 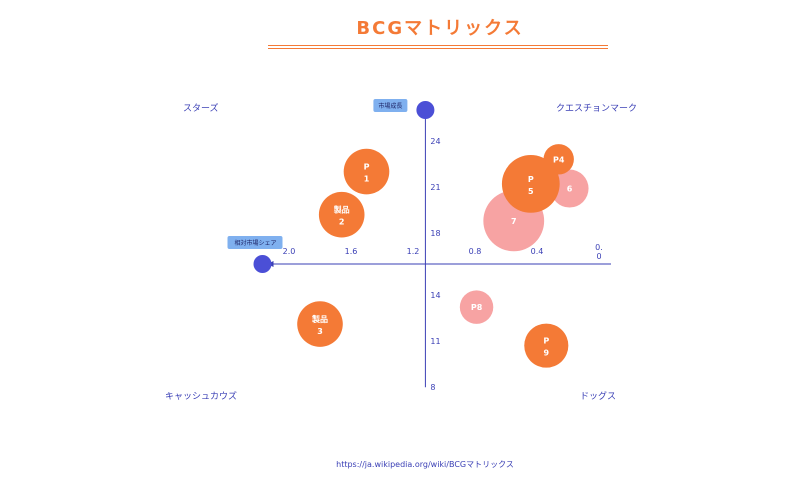 What do you see at coordinates (475, 251) in the screenshot?
I see `x-tick-label: 0.8` at bounding box center [475, 251].